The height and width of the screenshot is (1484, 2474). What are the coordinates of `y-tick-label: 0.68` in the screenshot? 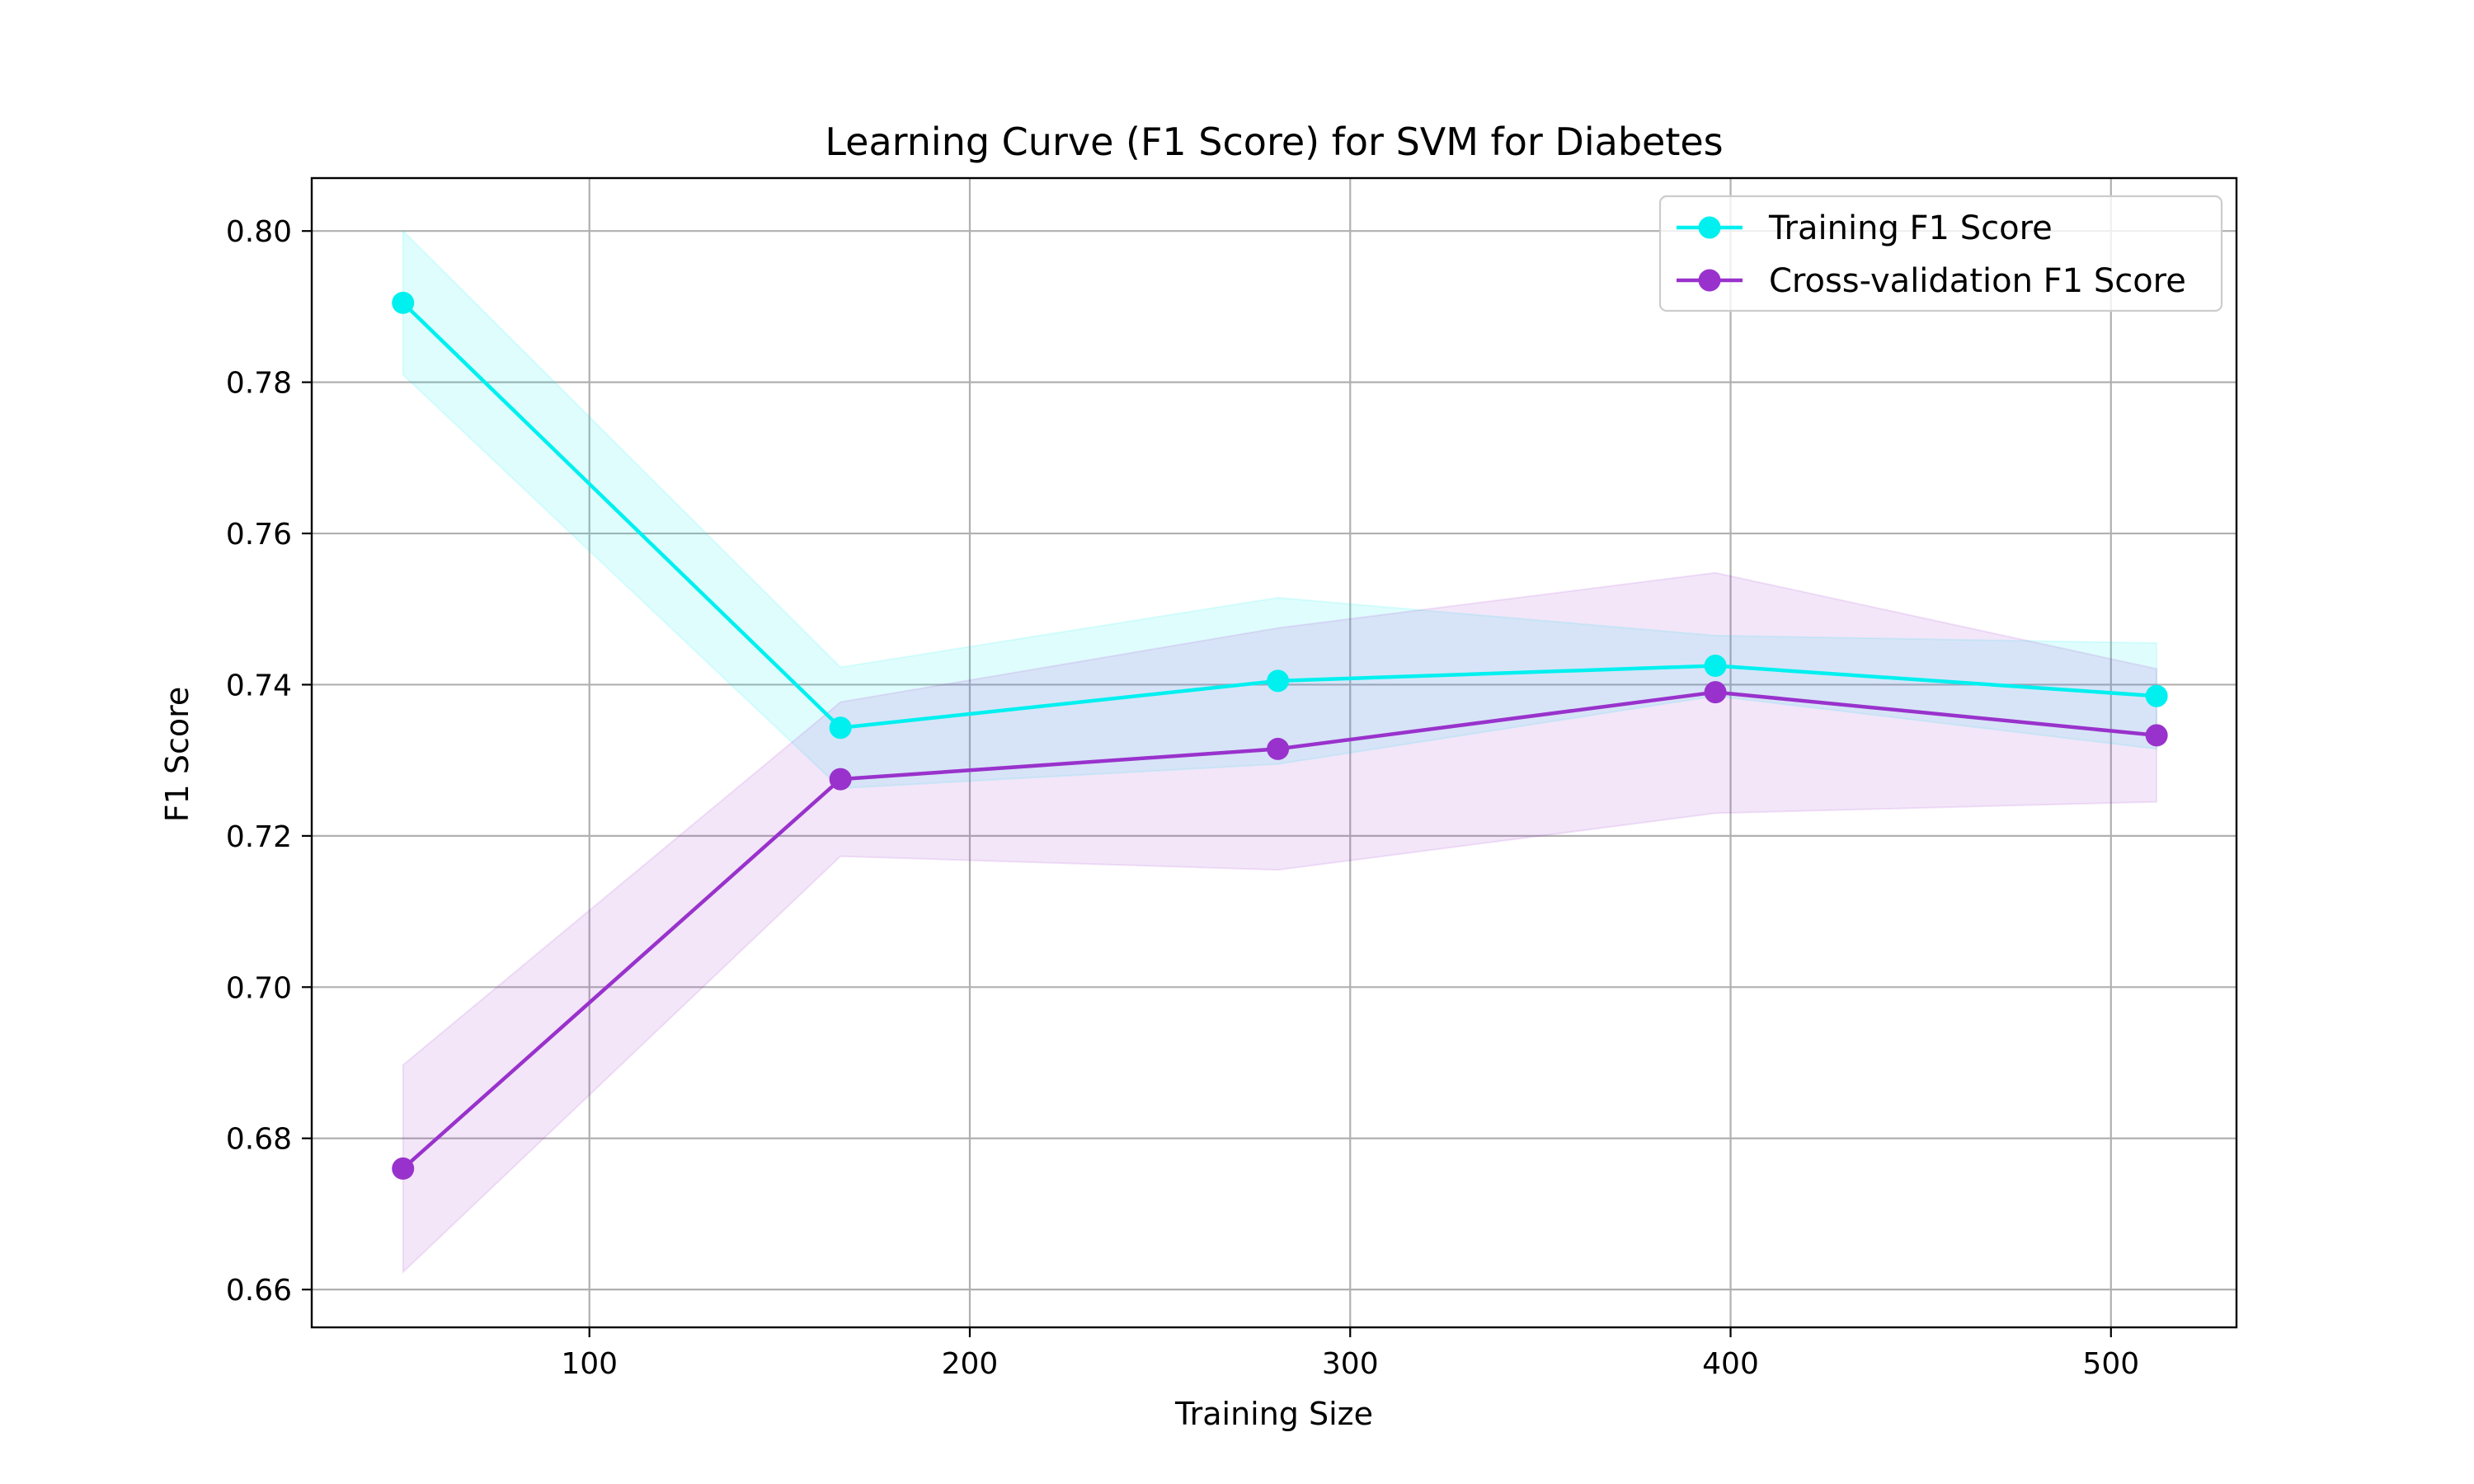 It's located at (259, 1140).